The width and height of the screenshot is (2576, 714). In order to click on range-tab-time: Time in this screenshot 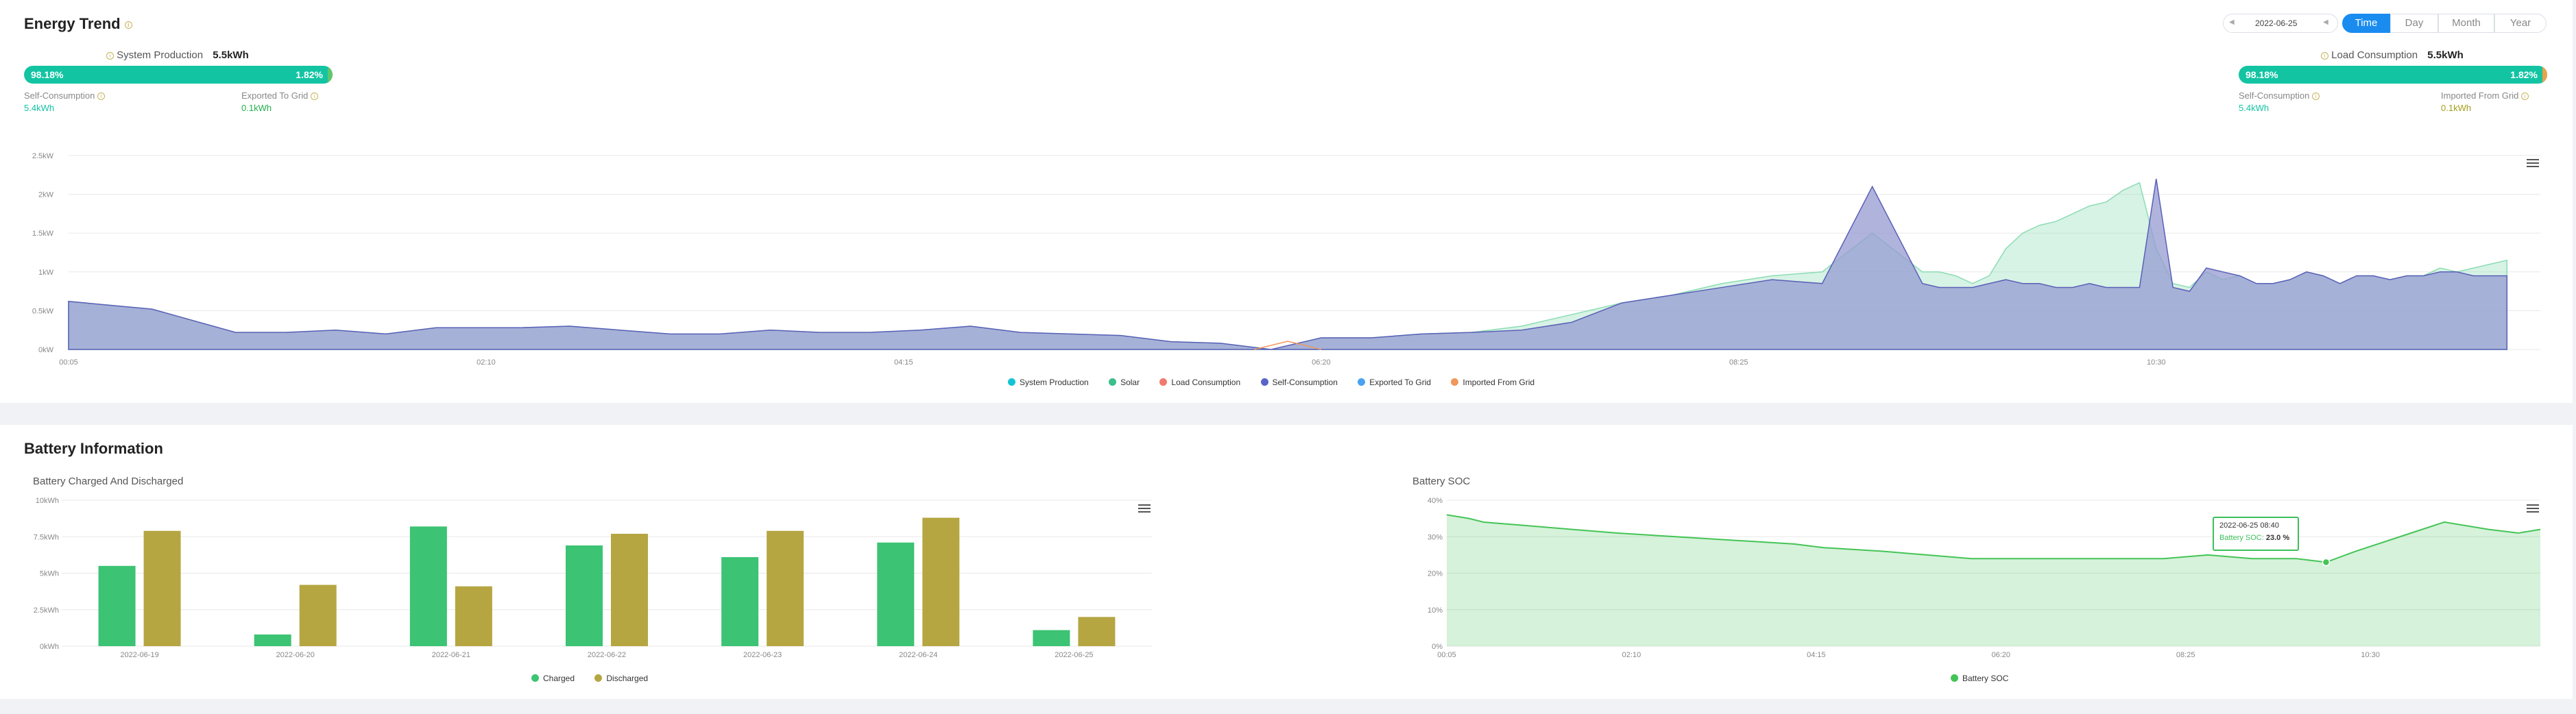, I will do `click(2366, 23)`.